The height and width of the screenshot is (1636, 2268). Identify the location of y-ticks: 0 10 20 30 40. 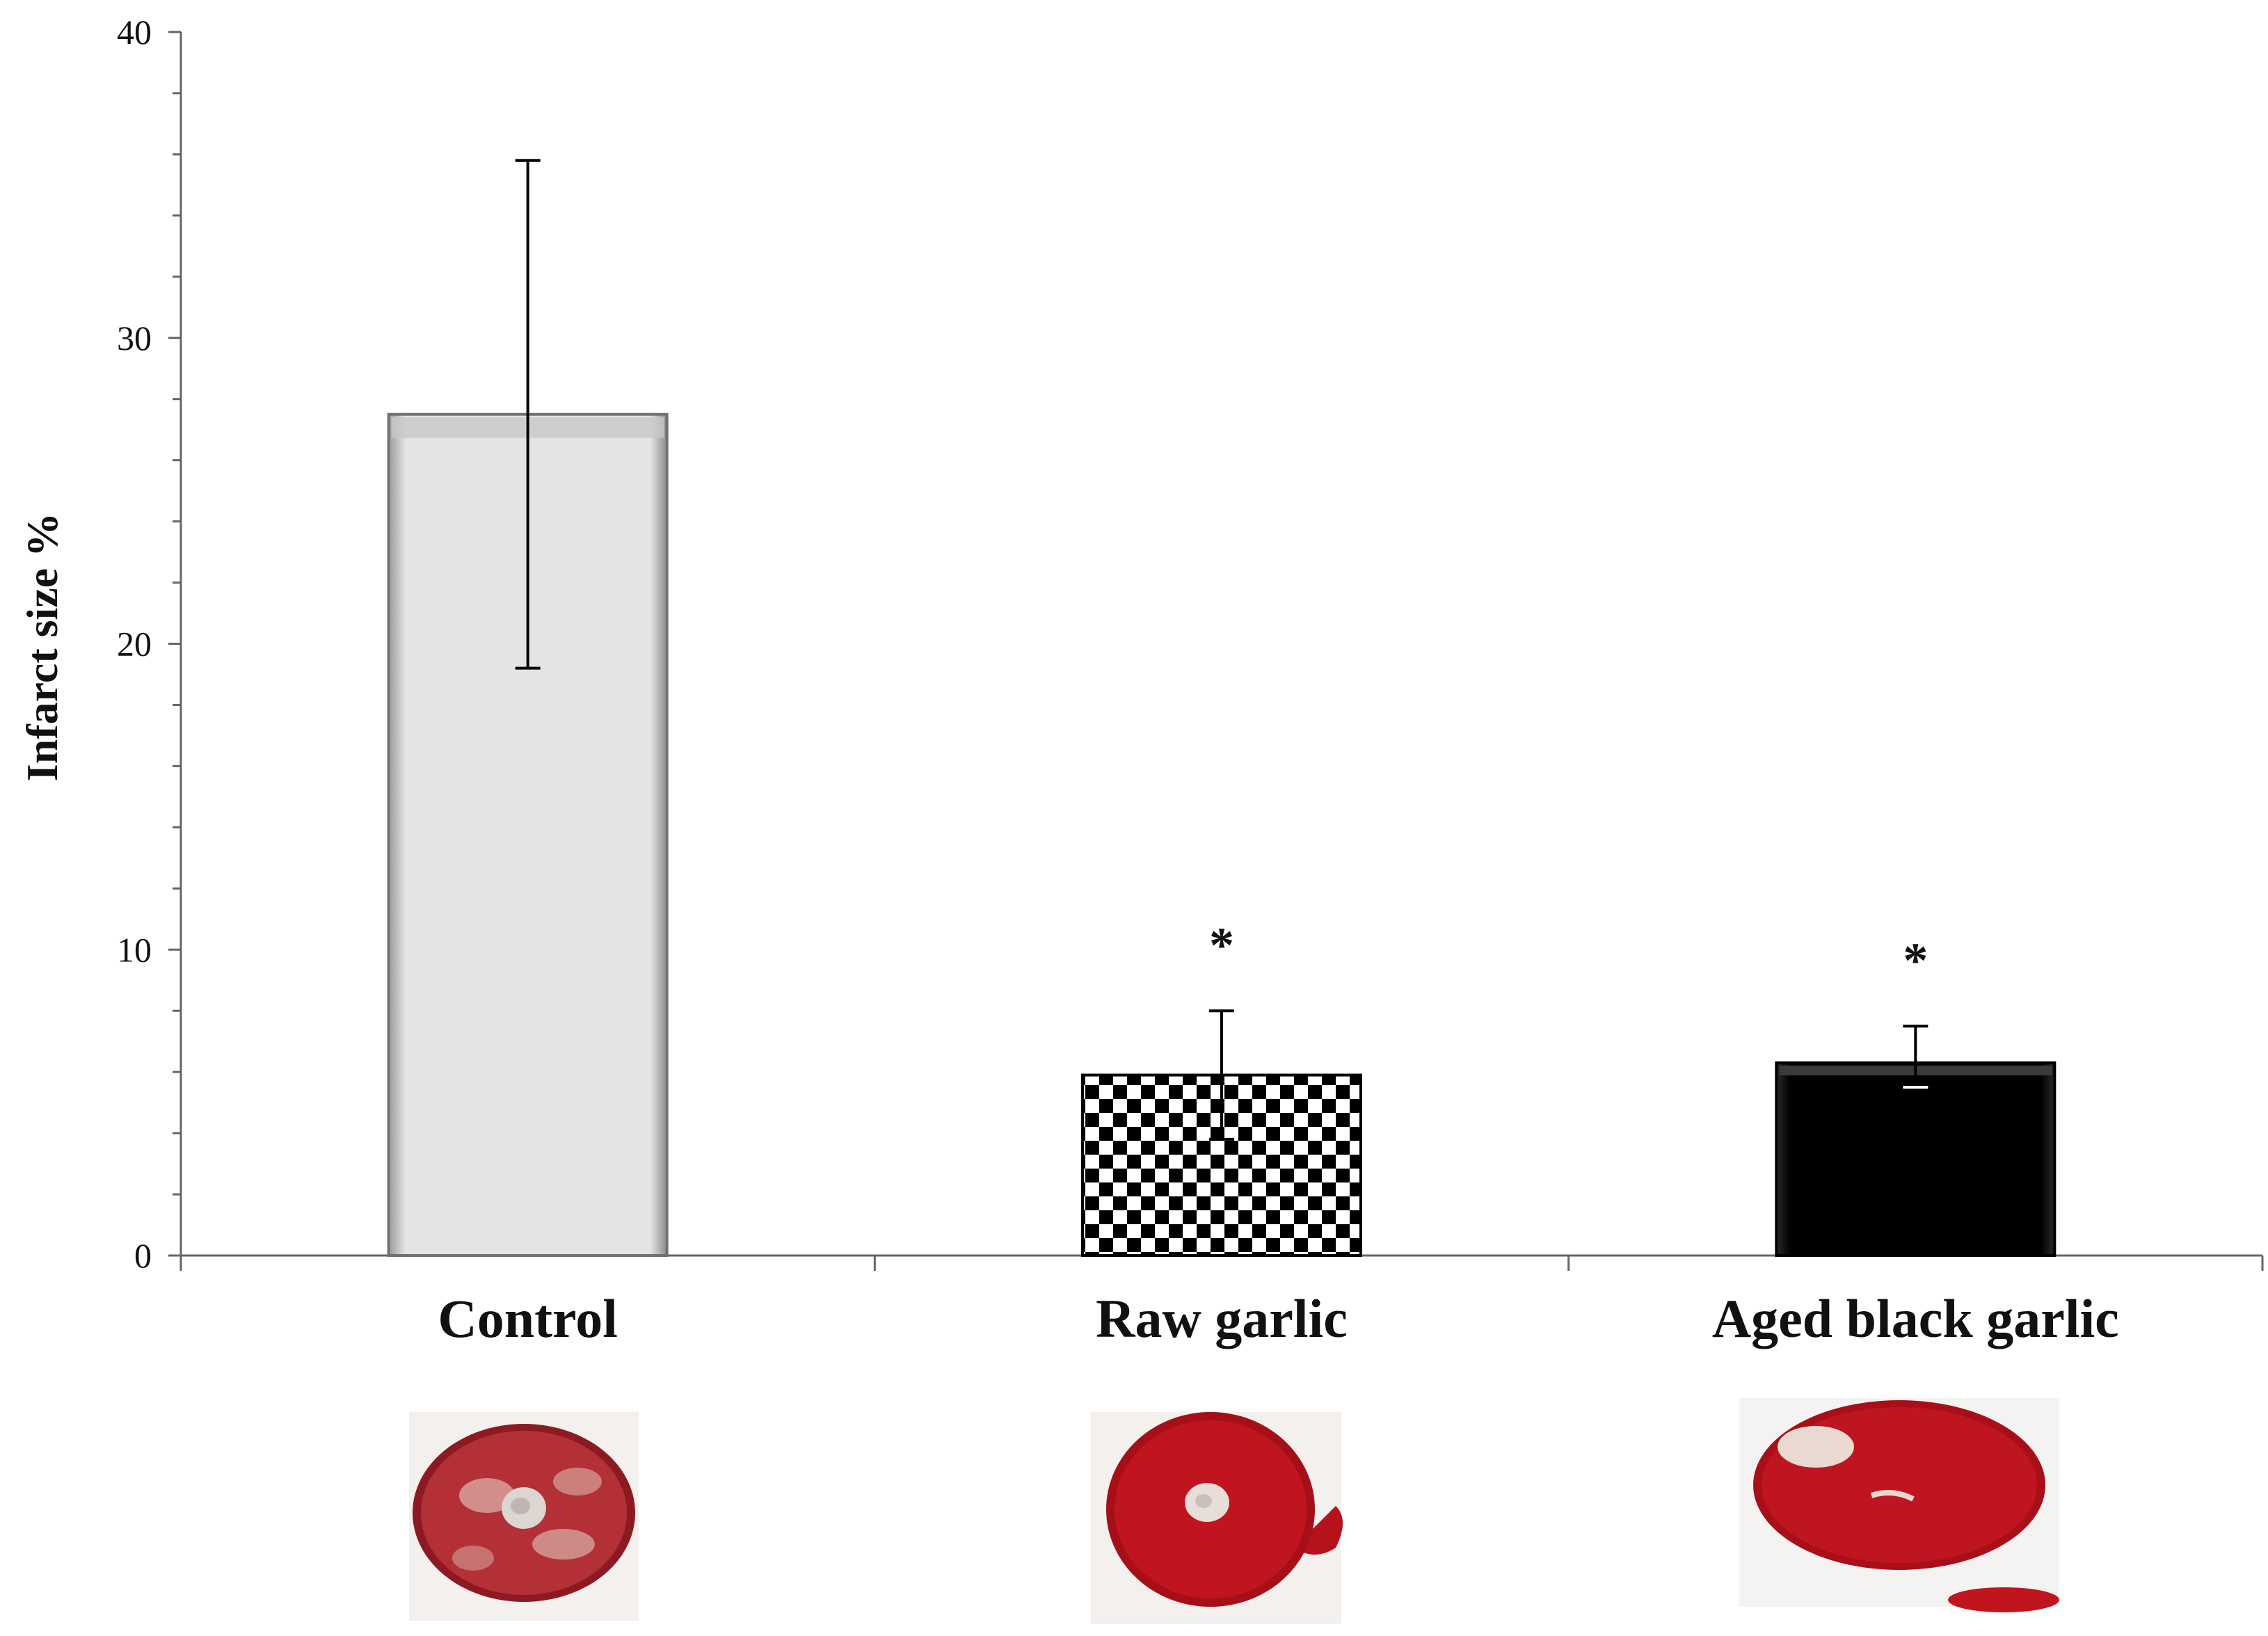
(149, 644).